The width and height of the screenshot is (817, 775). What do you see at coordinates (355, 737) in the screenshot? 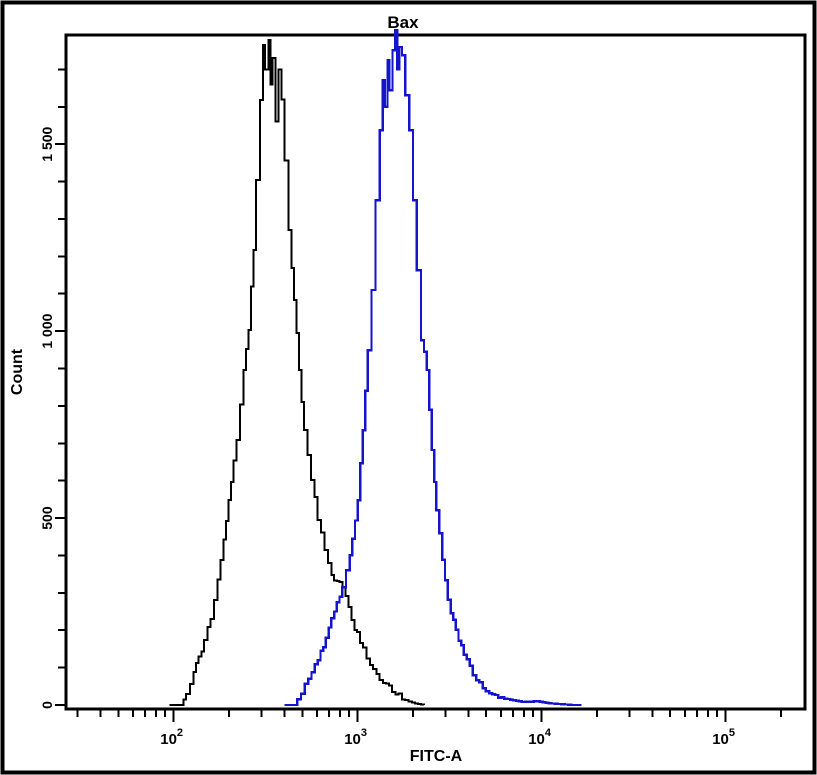
I see `x-tick-label: 10³` at bounding box center [355, 737].